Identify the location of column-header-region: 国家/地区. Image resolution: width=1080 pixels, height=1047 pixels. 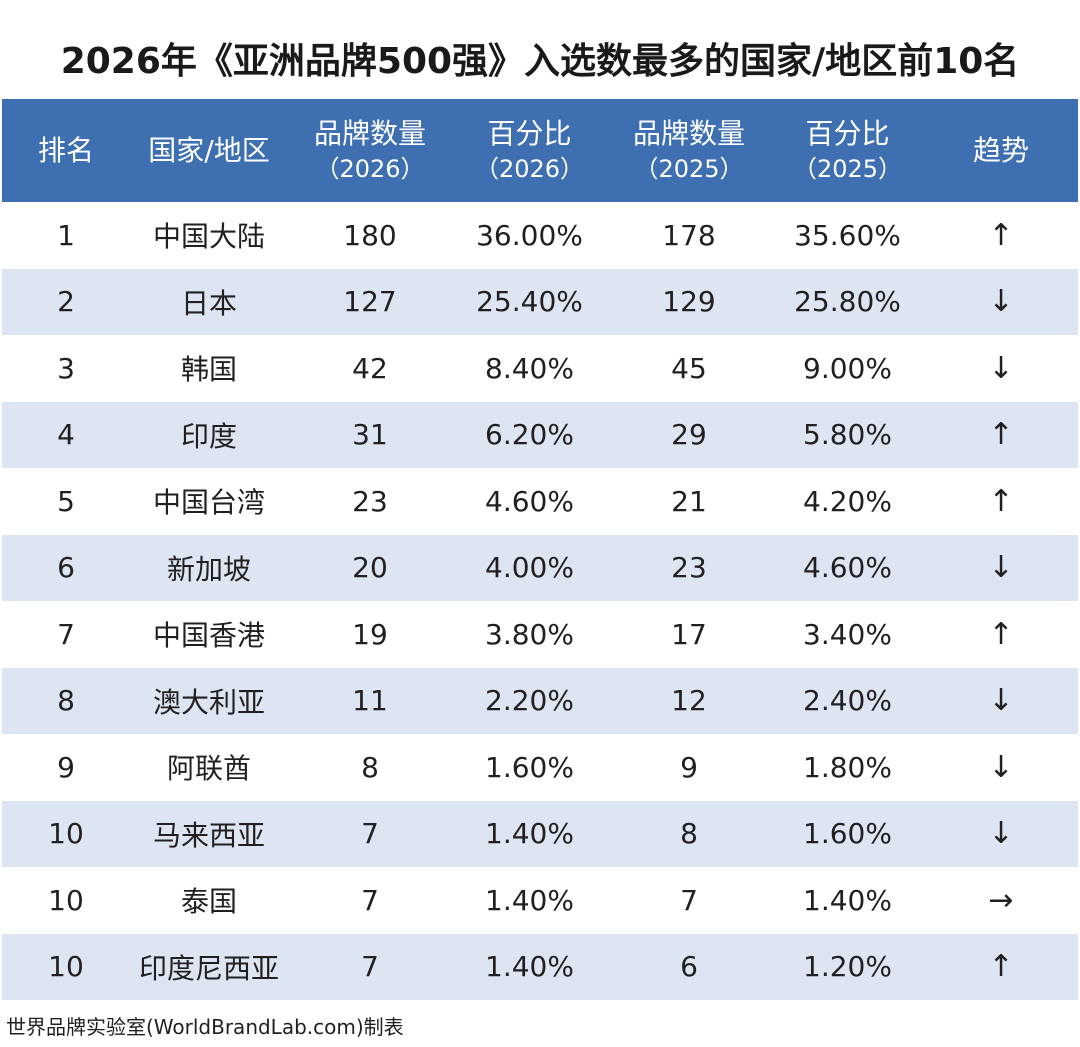
(209, 150).